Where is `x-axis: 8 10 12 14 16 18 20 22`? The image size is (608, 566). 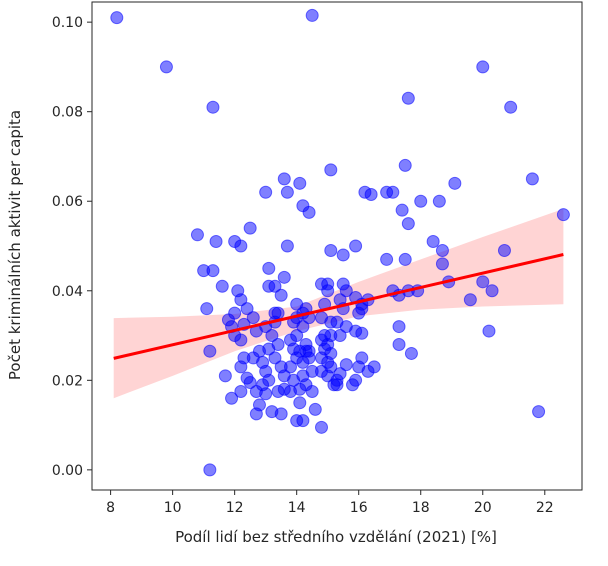
x-axis: 8 10 12 14 16 18 20 22 is located at coordinates (330, 503).